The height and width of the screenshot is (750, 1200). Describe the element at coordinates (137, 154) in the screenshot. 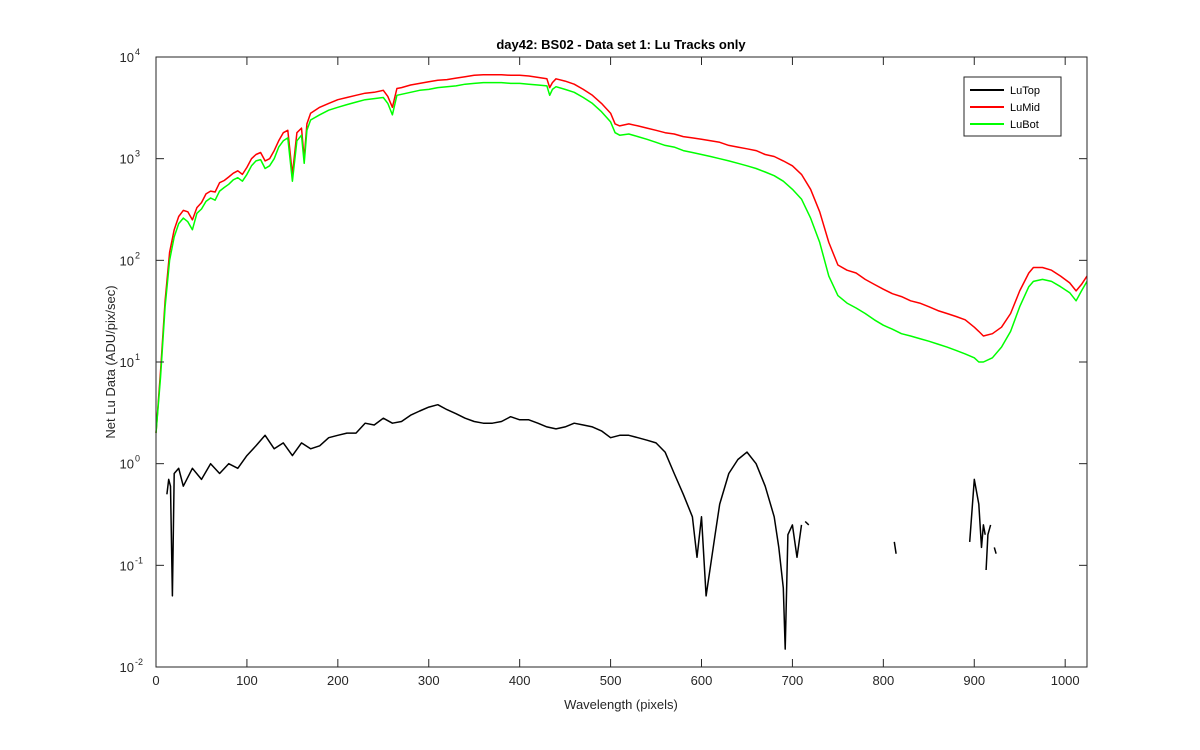

I see `y-tick-exponent: 3` at that location.